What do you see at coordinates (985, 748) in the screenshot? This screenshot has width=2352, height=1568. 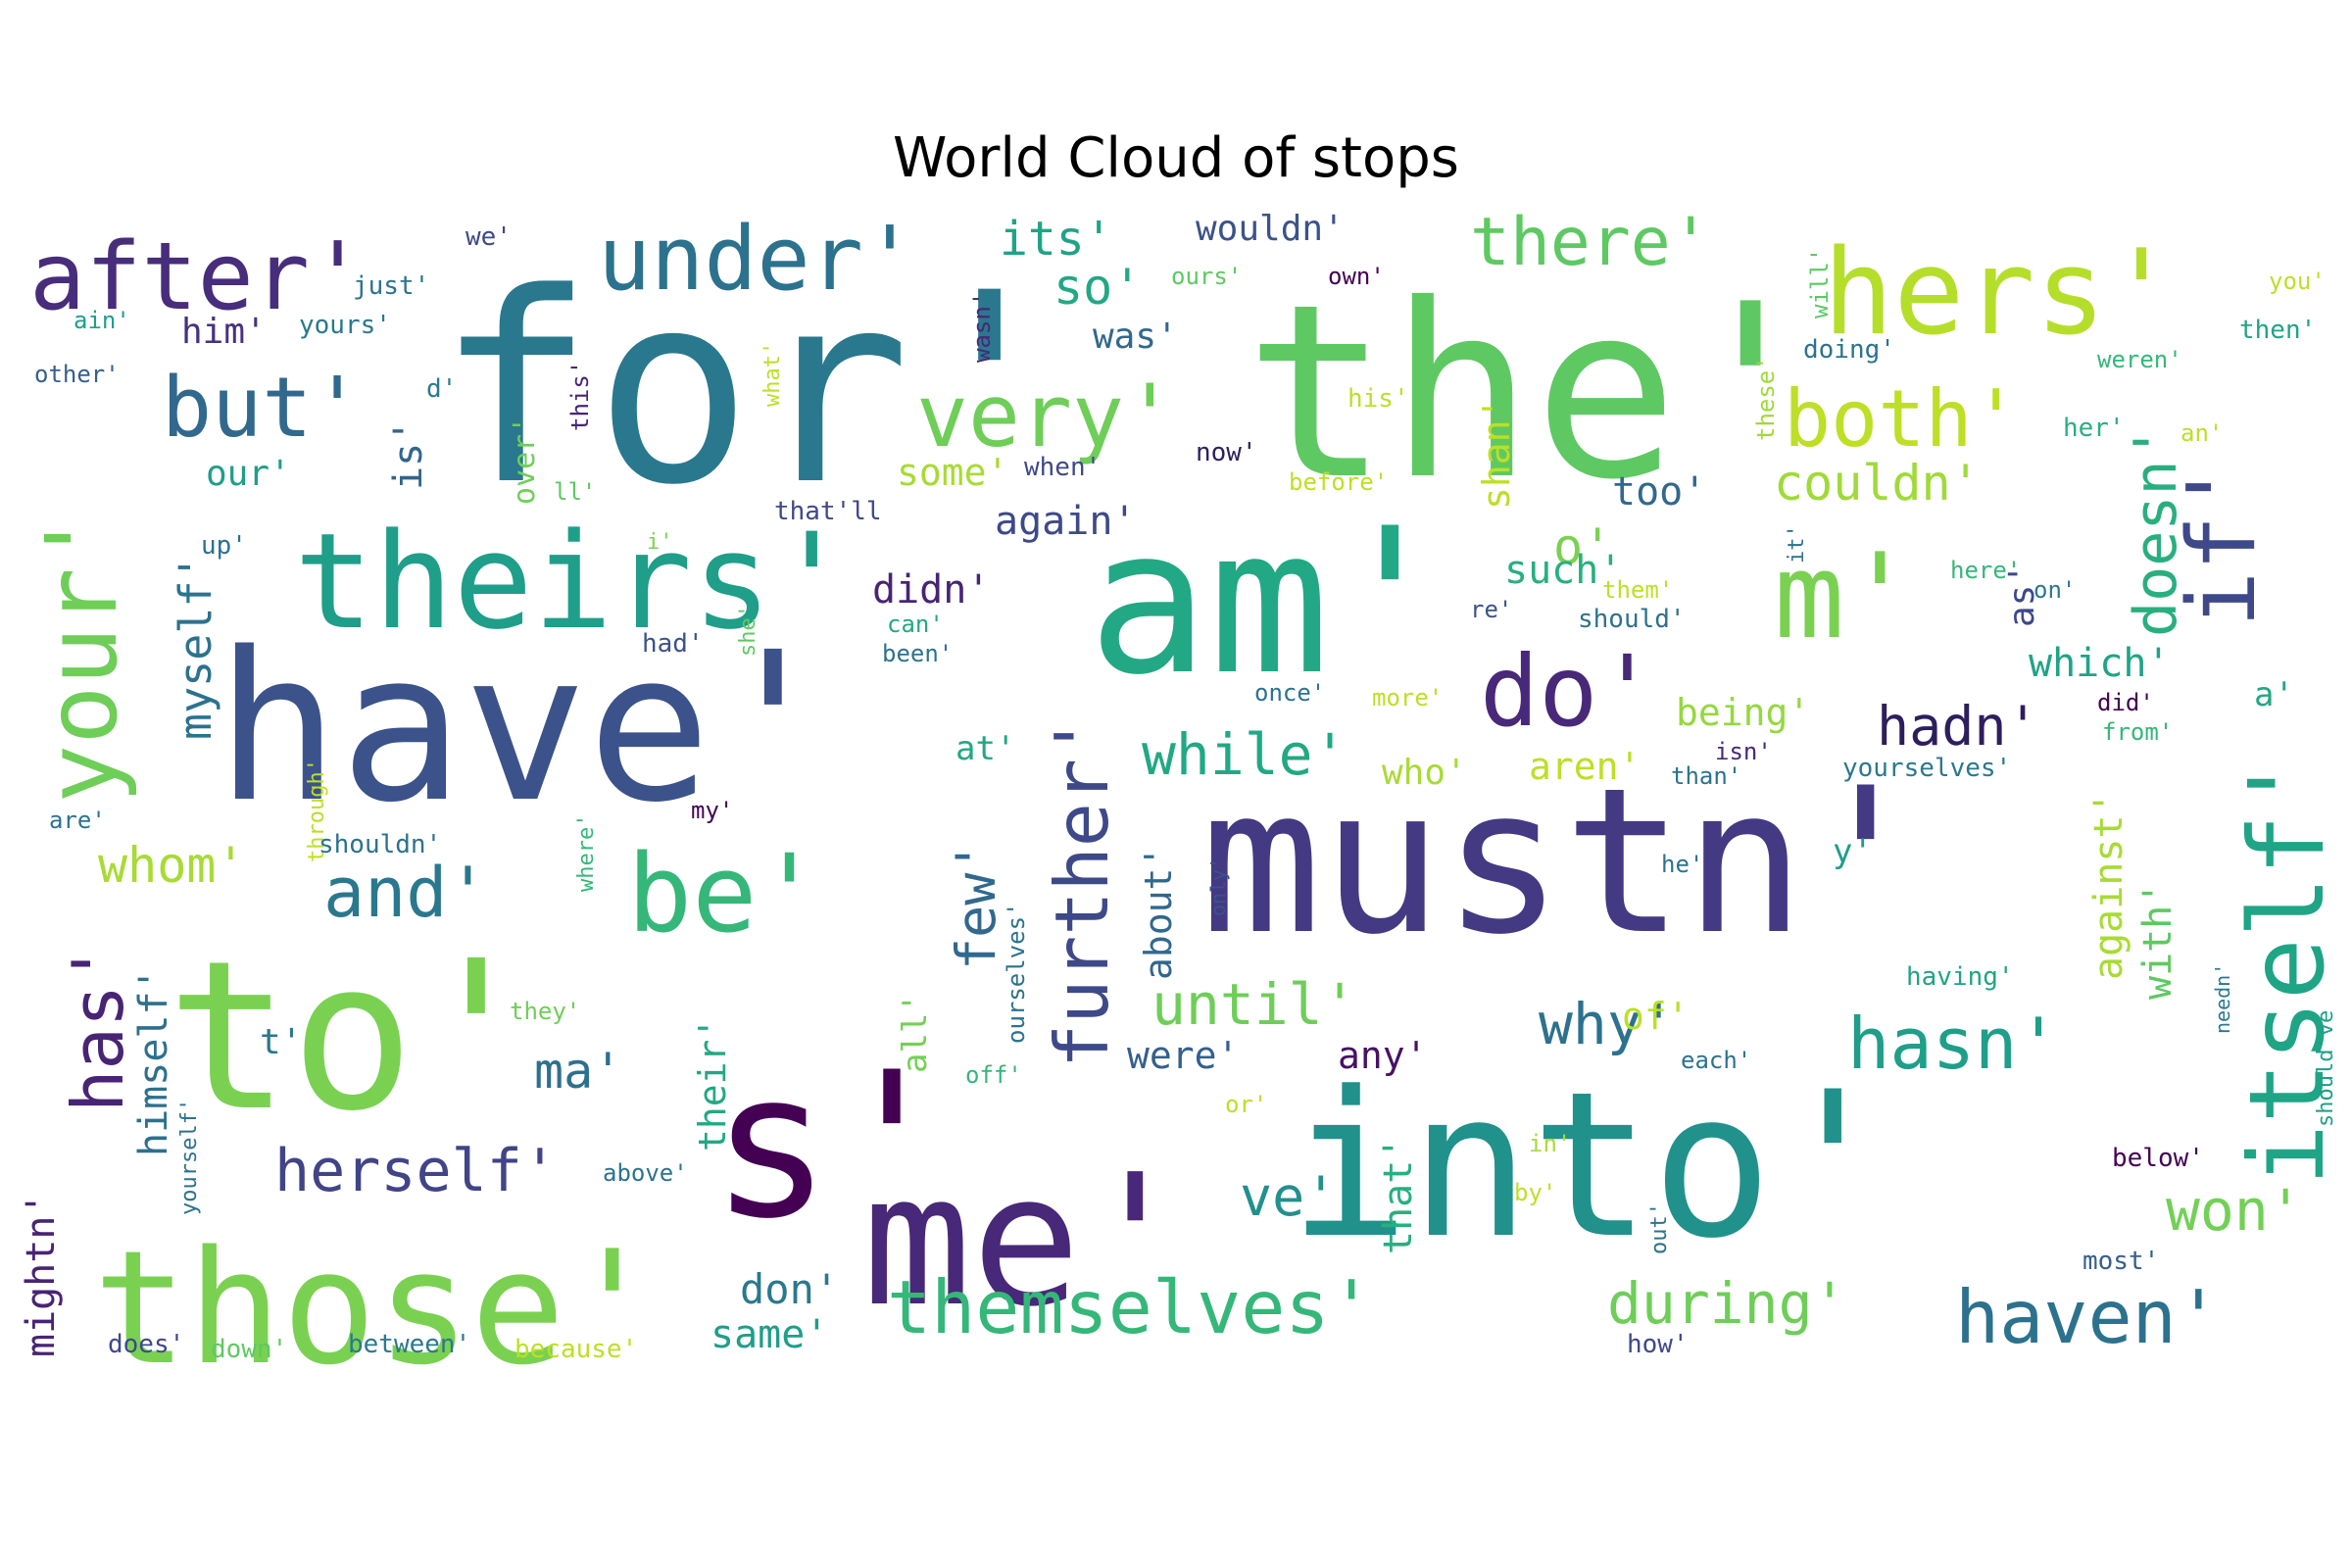 I see `cloud-word: at'` at bounding box center [985, 748].